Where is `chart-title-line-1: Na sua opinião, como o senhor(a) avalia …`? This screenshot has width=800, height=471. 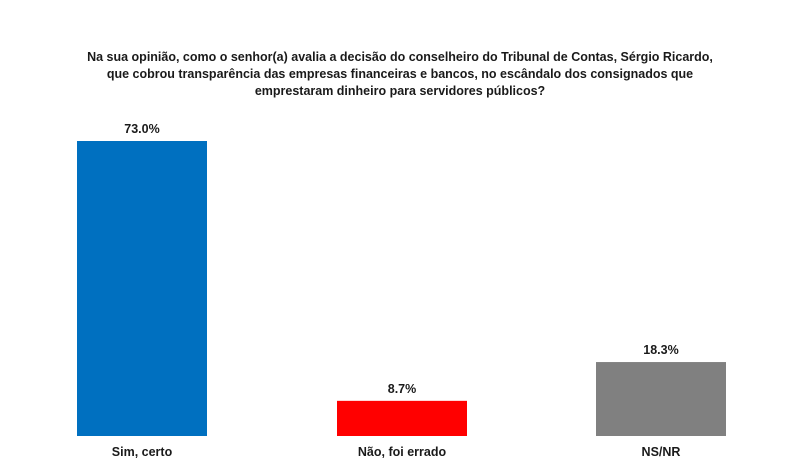 chart-title-line-1: Na sua opinião, como o senhor(a) avalia … is located at coordinates (400, 57).